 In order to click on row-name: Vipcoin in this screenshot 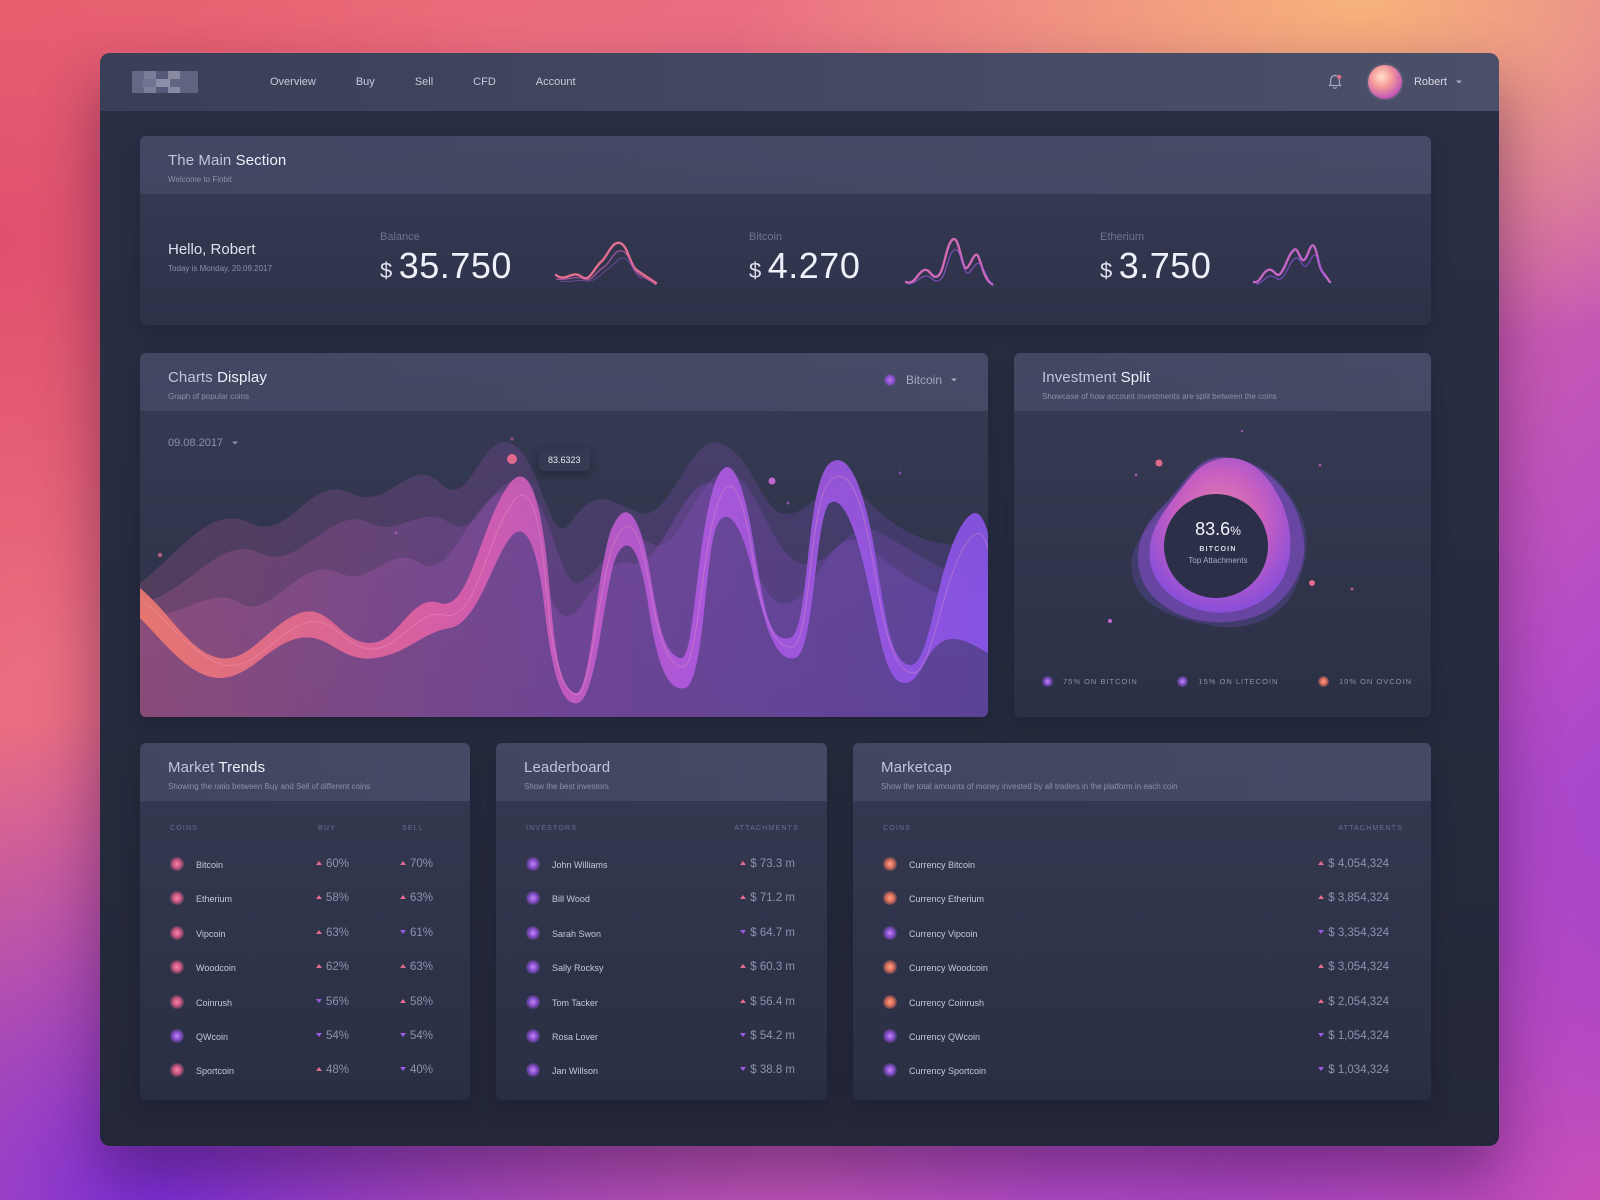, I will do `click(211, 933)`.